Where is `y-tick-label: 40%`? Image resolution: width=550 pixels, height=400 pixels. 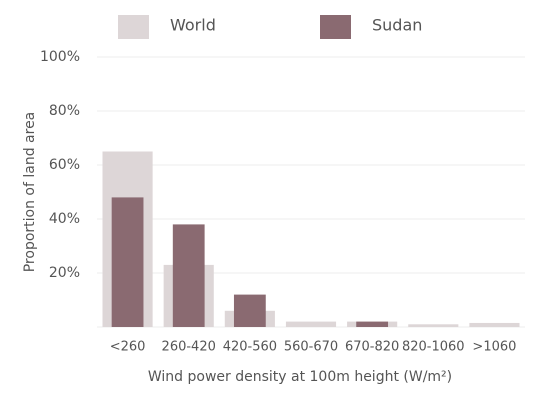 y-tick-label: 40% is located at coordinates (64, 219).